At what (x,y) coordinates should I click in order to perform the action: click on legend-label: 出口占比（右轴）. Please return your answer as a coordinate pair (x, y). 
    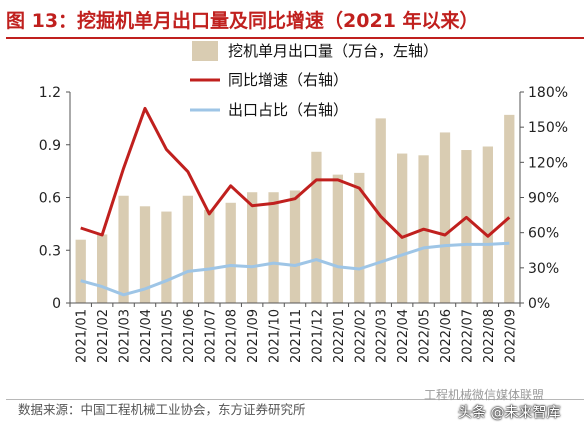
    Looking at the image, I should click on (288, 110).